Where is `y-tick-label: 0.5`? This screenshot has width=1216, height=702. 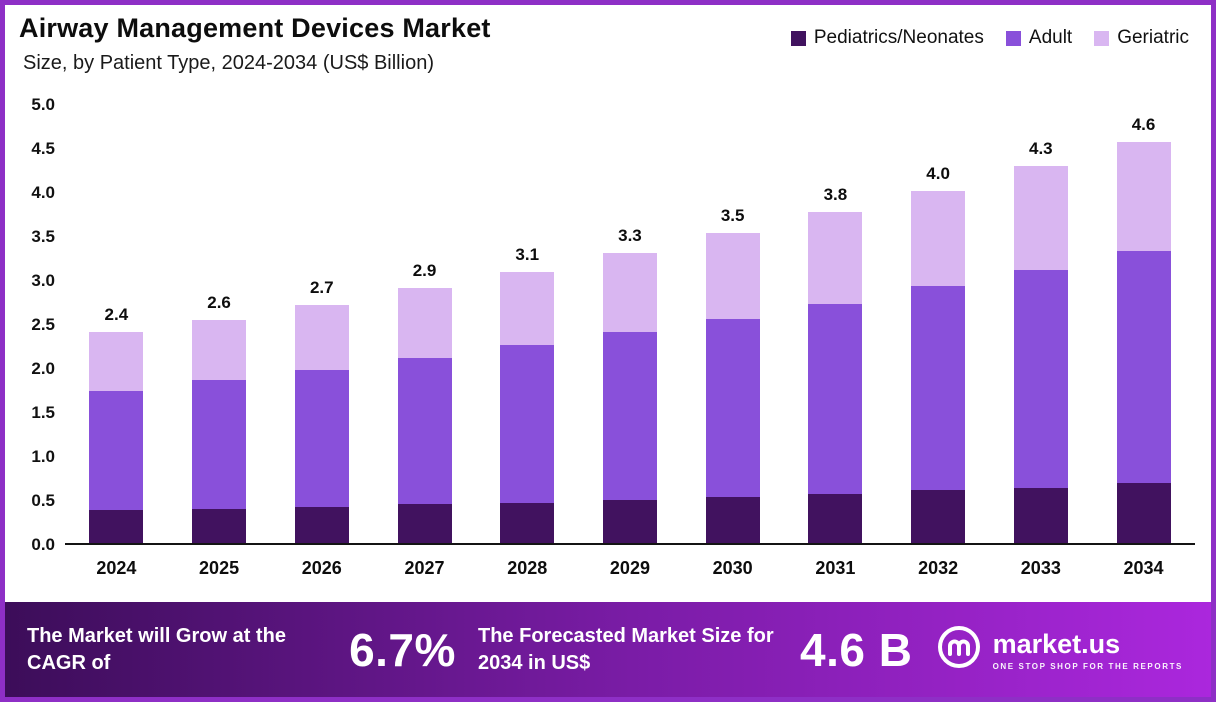
y-tick-label: 0.5 is located at coordinates (43, 500).